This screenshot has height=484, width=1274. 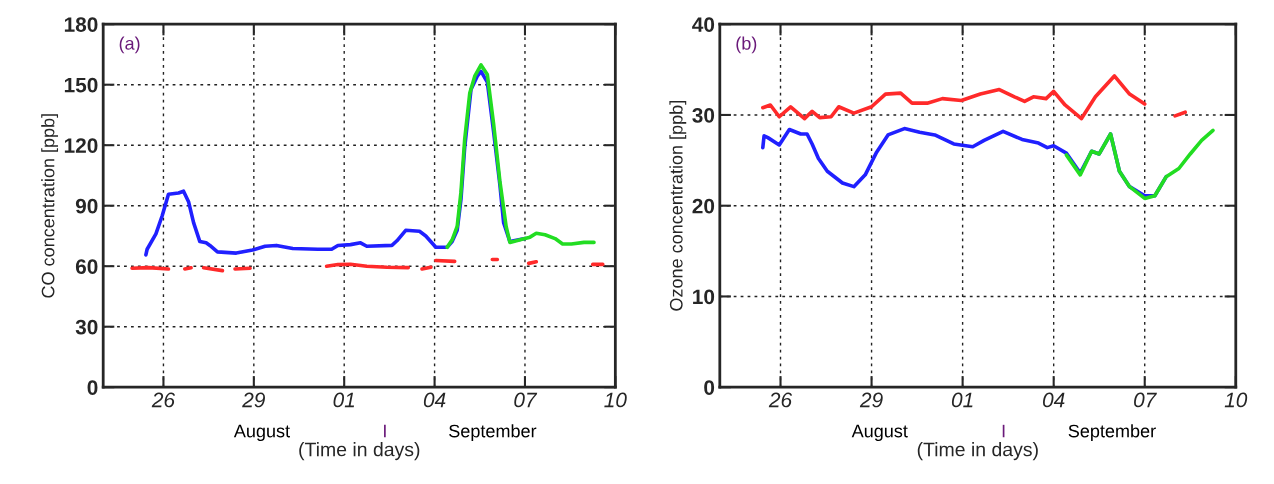 What do you see at coordinates (81, 145) in the screenshot?
I see `y-tick-label: 120` at bounding box center [81, 145].